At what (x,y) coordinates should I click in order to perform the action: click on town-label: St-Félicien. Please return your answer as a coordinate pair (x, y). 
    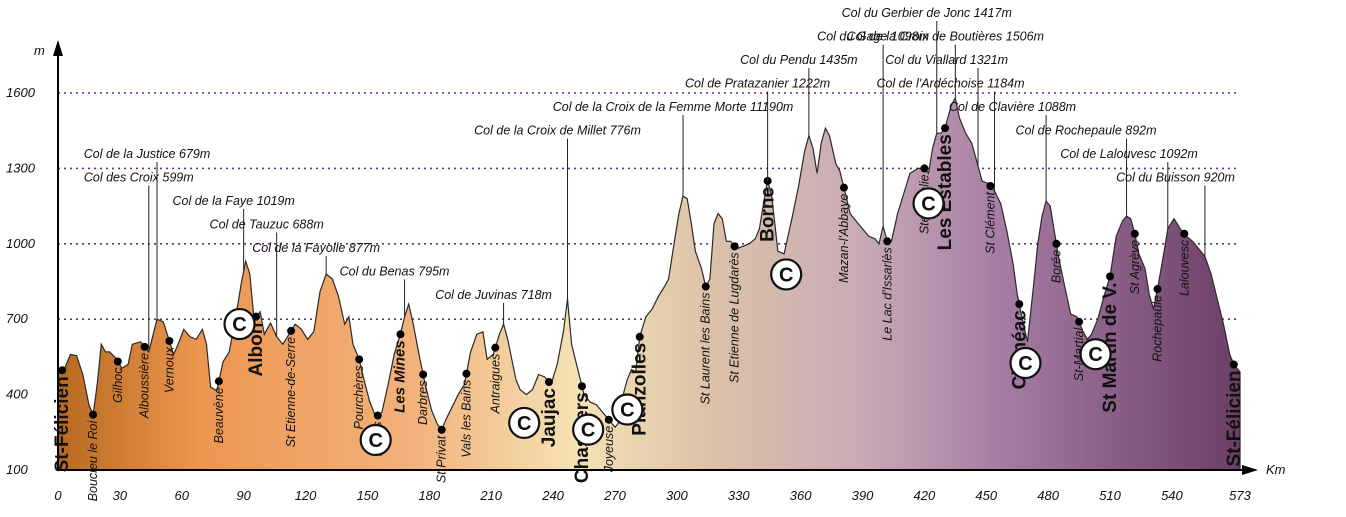
    Looking at the image, I should click on (62, 424).